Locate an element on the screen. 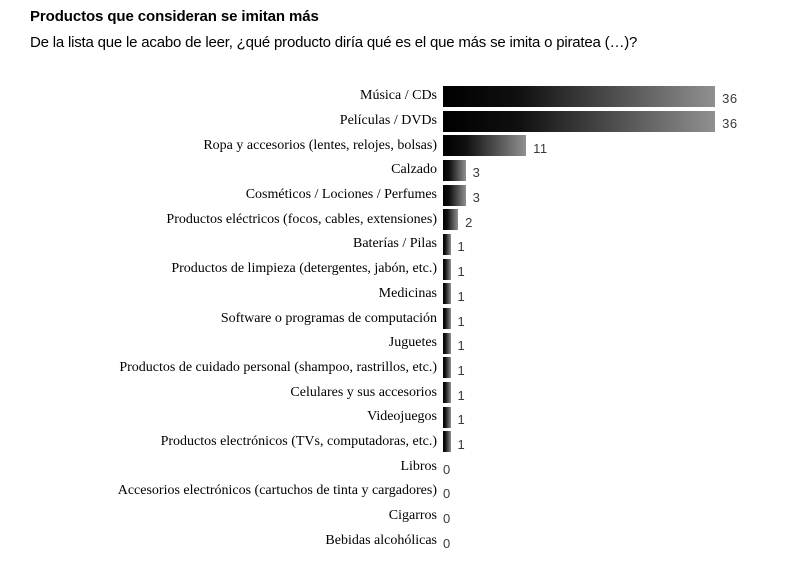  chart-row: Videojuegos 1 is located at coordinates (405, 417).